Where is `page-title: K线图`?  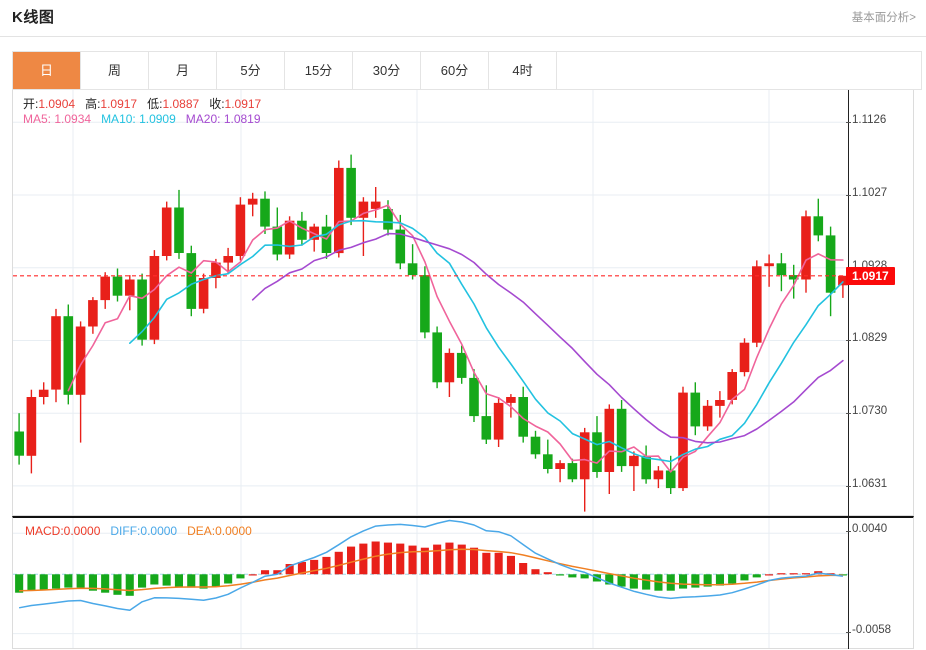
page-title: K线图 is located at coordinates (33, 17).